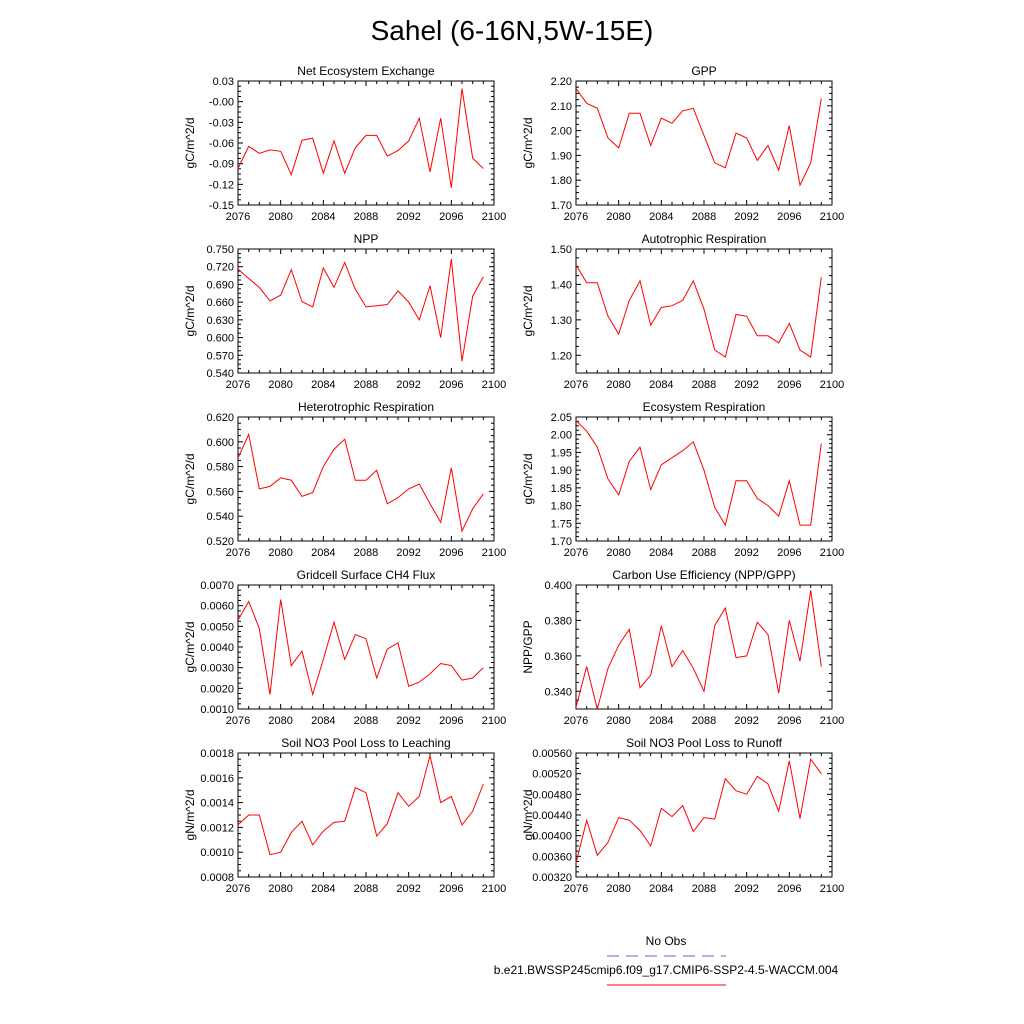  I want to click on y-tick-label: 1.80, so click(561, 181).